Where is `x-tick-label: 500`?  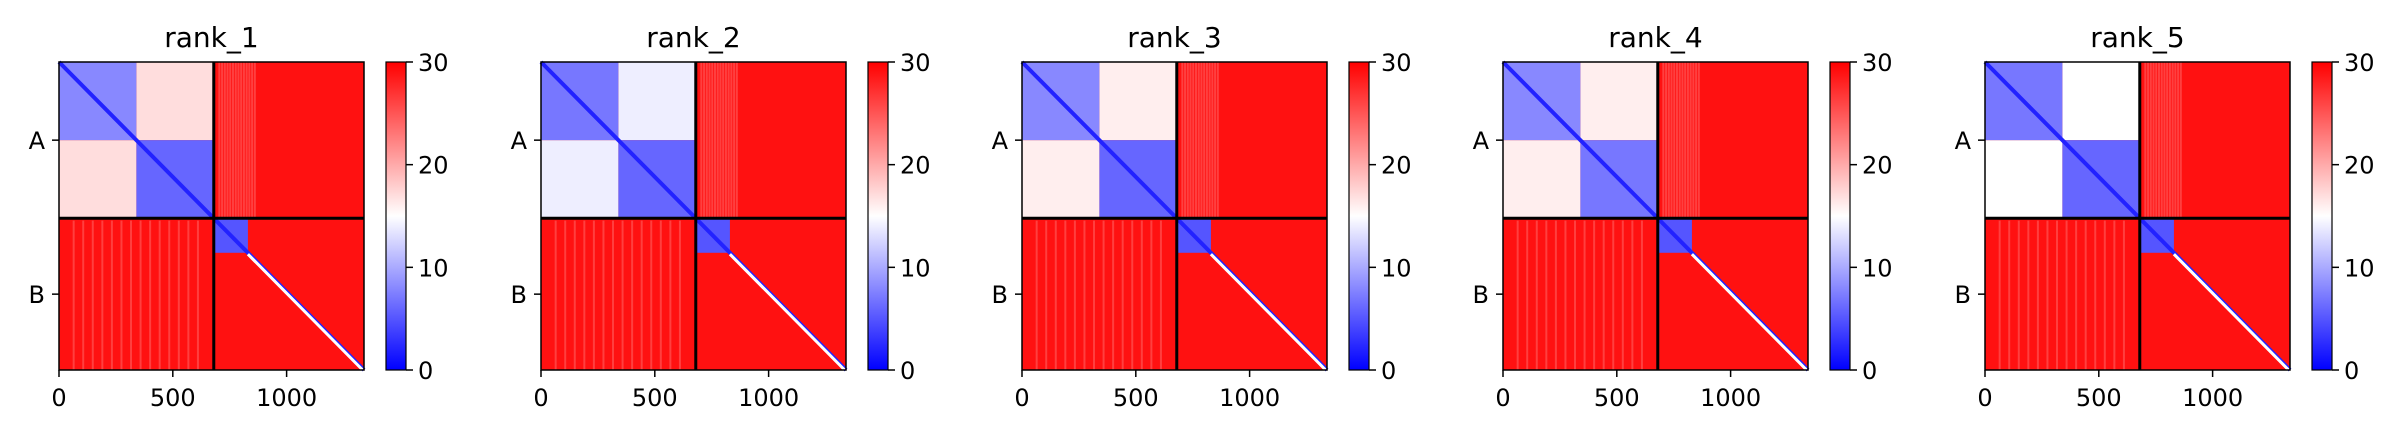 x-tick-label: 500 is located at coordinates (173, 398).